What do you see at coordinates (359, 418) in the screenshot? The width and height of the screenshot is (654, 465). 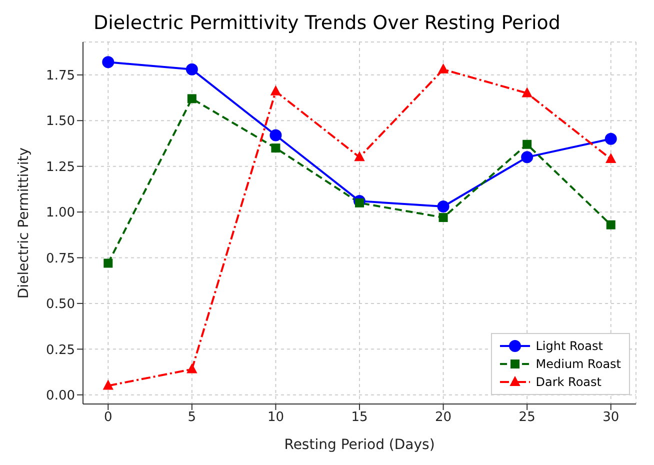 I see `x-tick-label: 15` at bounding box center [359, 418].